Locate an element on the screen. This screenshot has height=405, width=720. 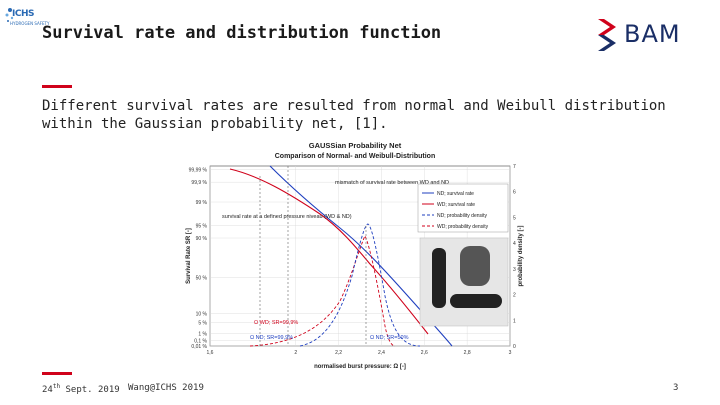
annotation-omega-wd: Ω WD; SR=99,9% is located at coordinates (276, 323).